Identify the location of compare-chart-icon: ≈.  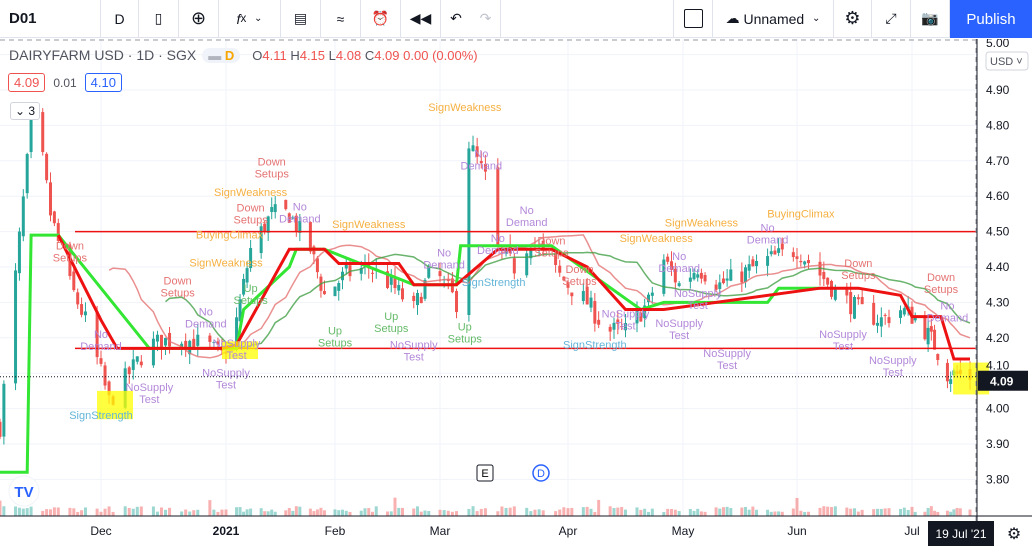
(341, 19).